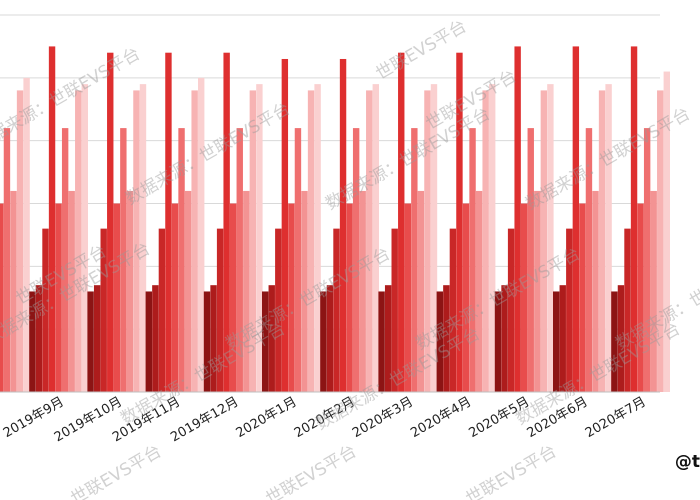 Image resolution: width=700 pixels, height=500 pixels. What do you see at coordinates (267, 417) in the screenshot?
I see `x-tick-label: 2020年1月` at bounding box center [267, 417].